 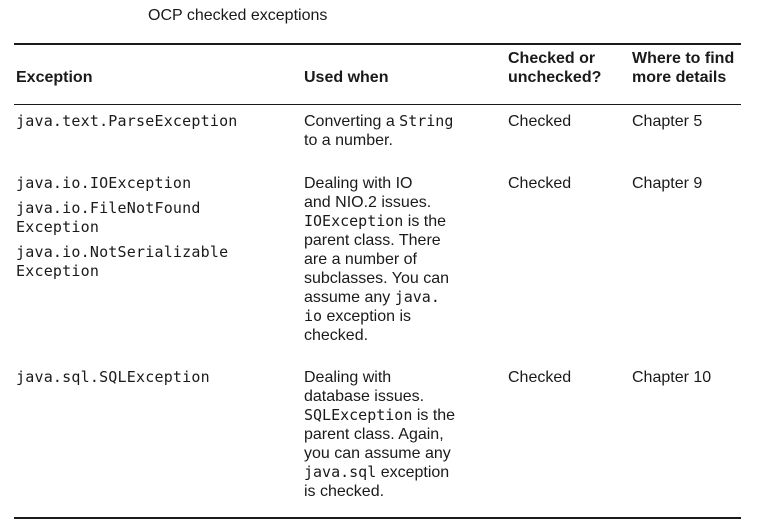 What do you see at coordinates (313, 316) in the screenshot?
I see `used-when-code: io` at bounding box center [313, 316].